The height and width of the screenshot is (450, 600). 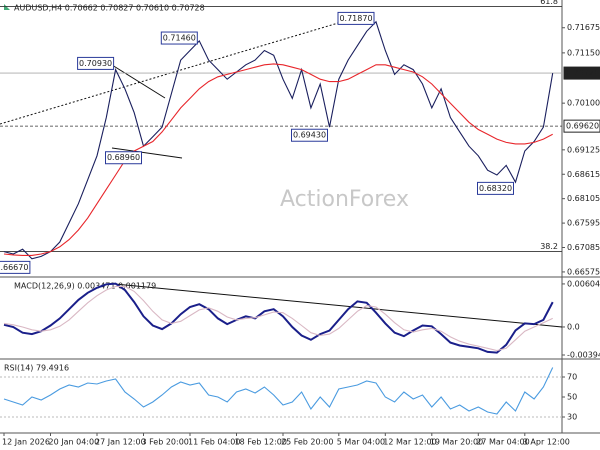 I want to click on y-tick-label: 0.67595, so click(x=583, y=223).